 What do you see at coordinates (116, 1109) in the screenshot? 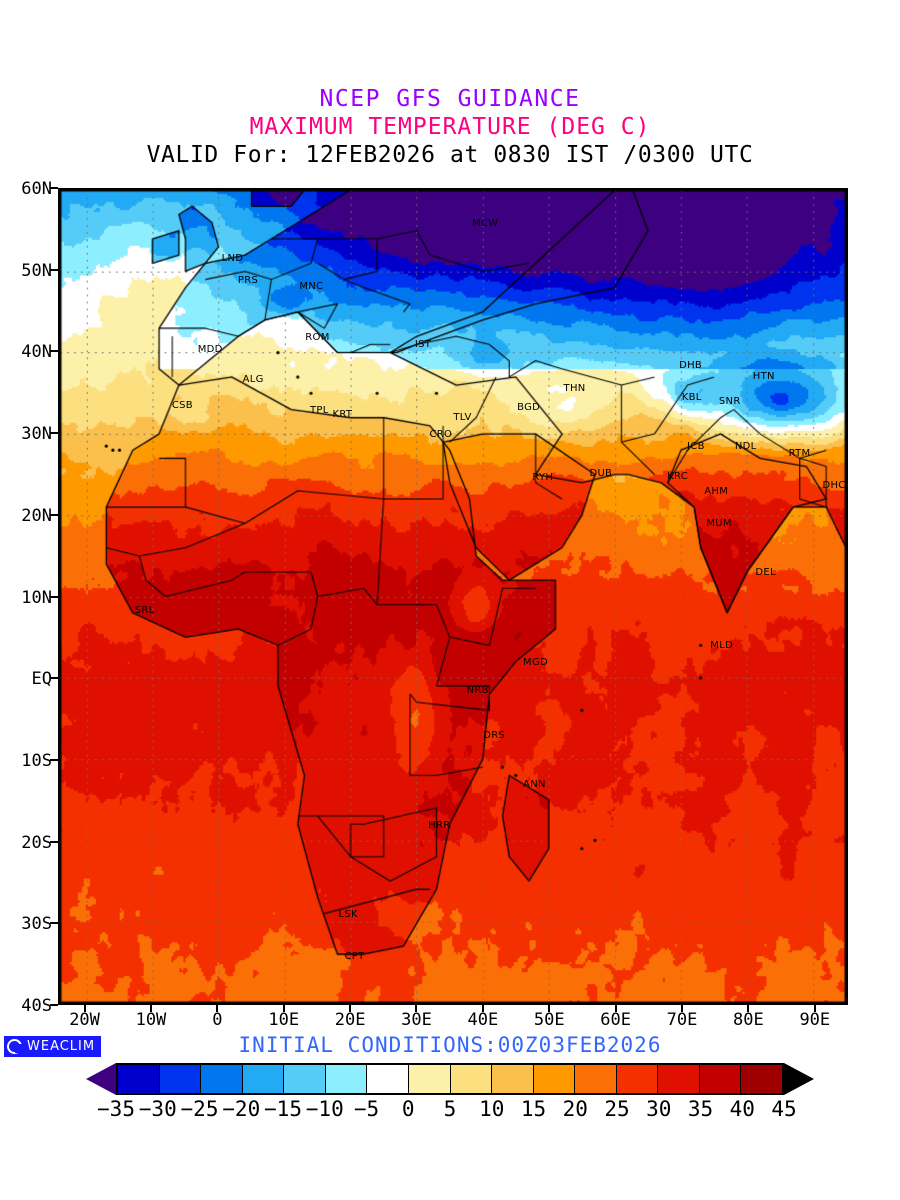
I see `colorbar-tick-label: −35` at bounding box center [116, 1109].